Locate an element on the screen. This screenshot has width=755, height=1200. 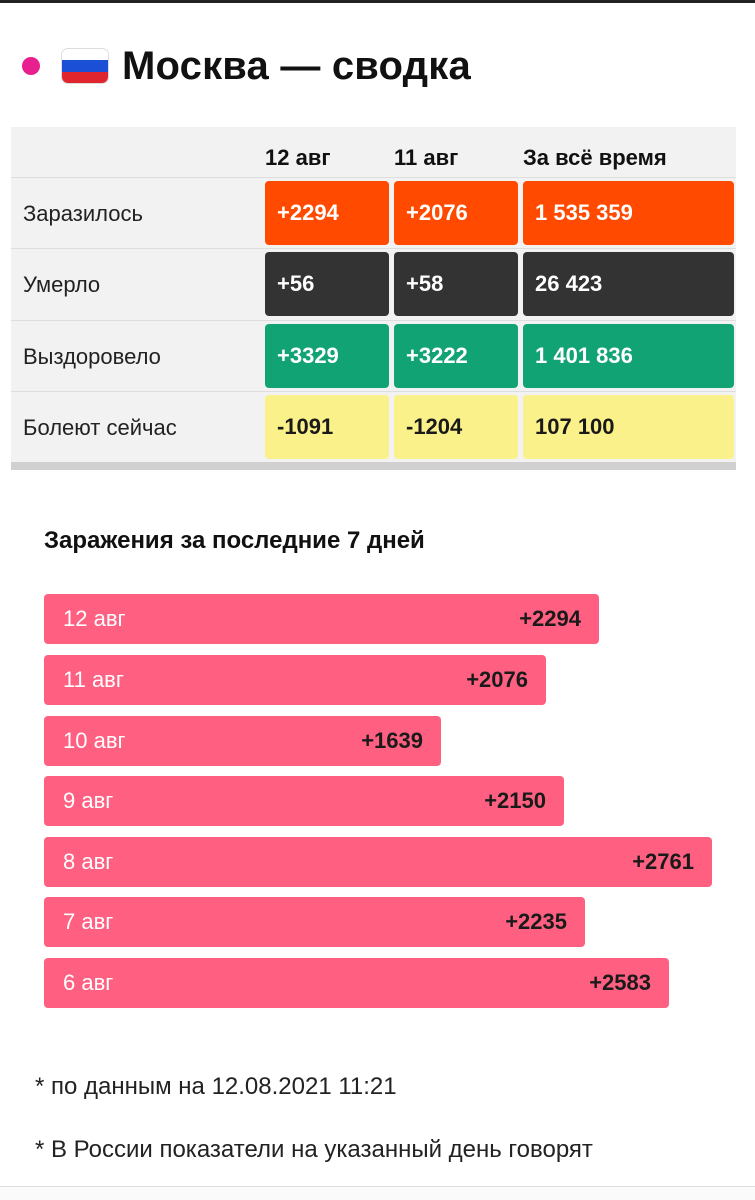
top-divider is located at coordinates (377, 1).